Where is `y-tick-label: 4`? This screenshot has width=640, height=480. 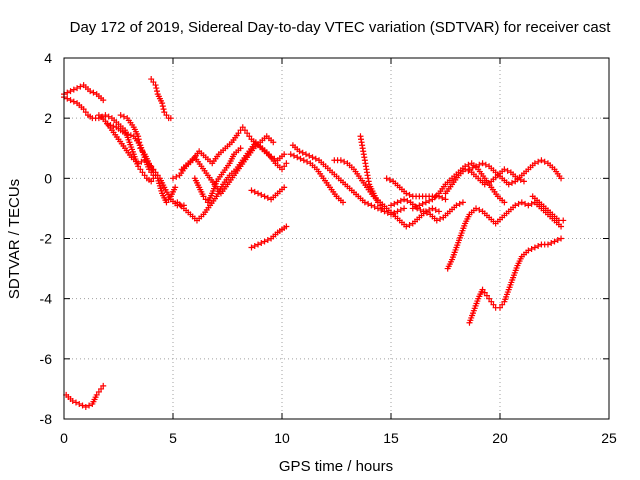 y-tick-label: 4 is located at coordinates (48, 58).